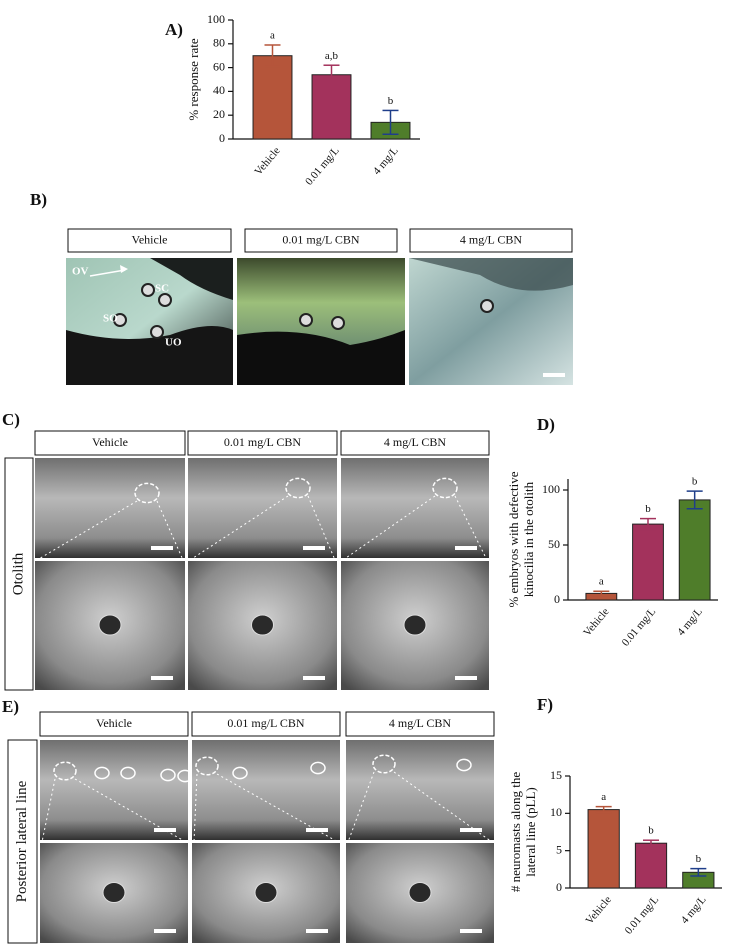 The image size is (754, 946). Describe the element at coordinates (193, 79) in the screenshot. I see `y-axis-label: % response rate` at that location.